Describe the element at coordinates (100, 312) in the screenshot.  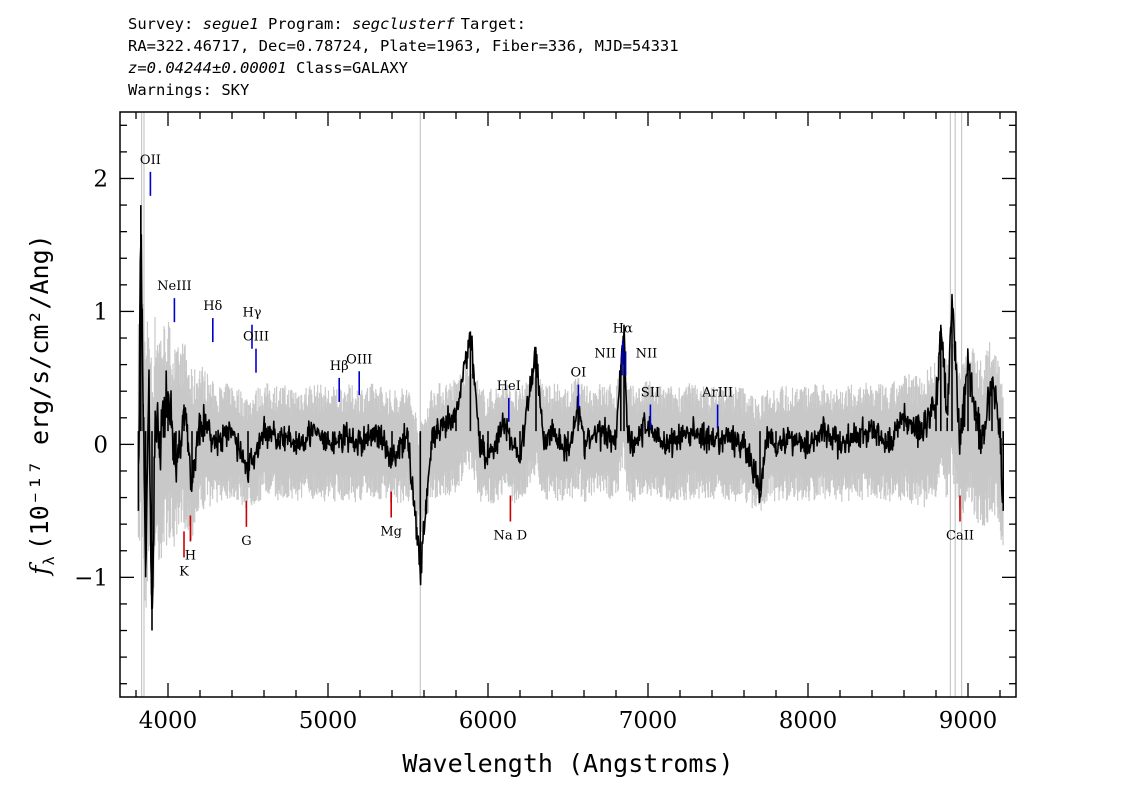
I see `y-tick-label: 1` at that location.